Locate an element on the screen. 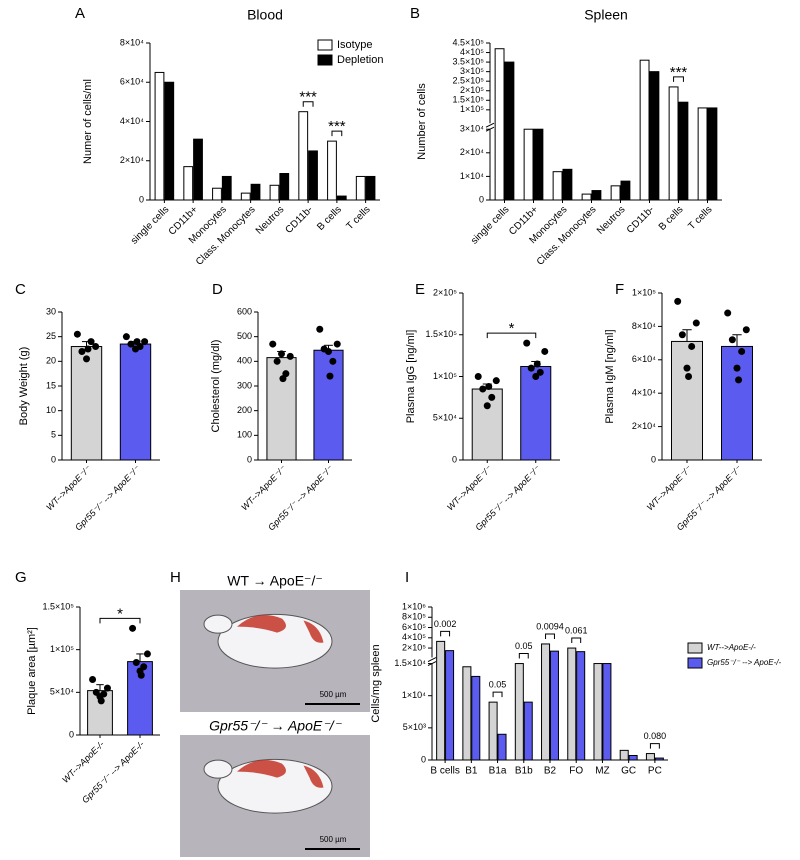 This screenshot has width=800, height=860. y-tick-label: 8×10⁴ is located at coordinates (644, 326).